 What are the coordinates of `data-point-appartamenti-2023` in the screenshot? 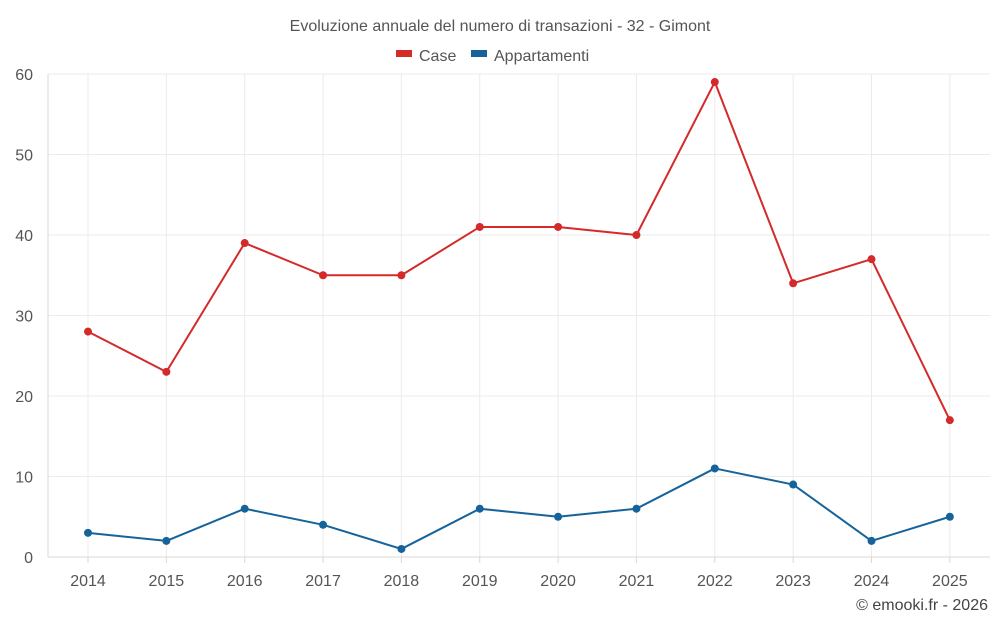 It's located at (793, 484).